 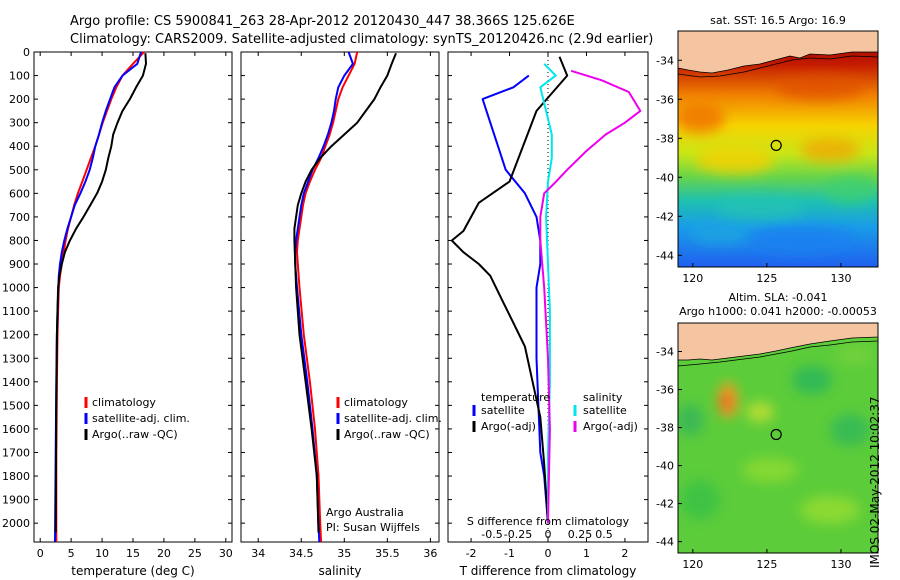 I want to click on sst-map-frame, so click(x=778, y=149).